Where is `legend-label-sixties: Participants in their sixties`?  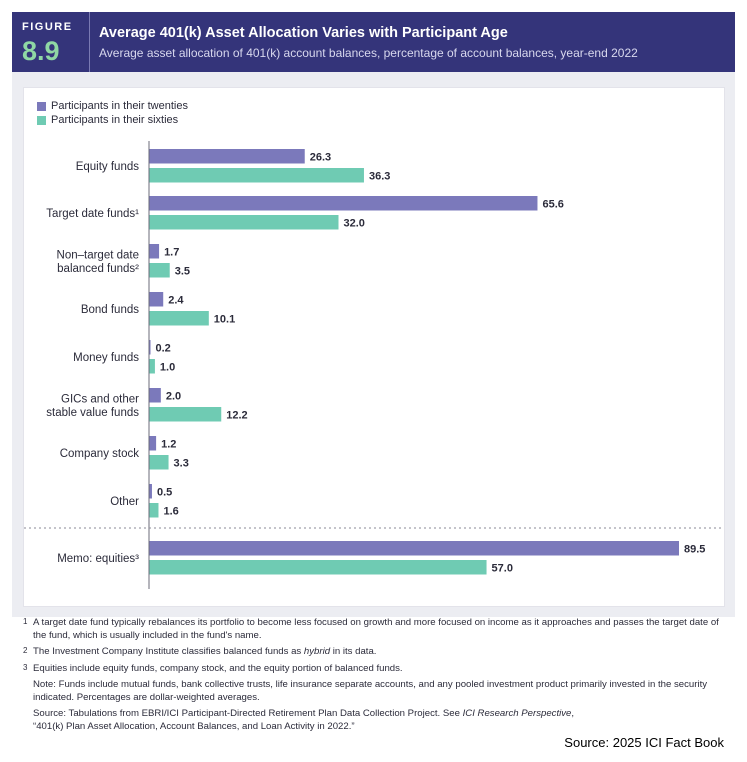
legend-label-sixties: Participants in their sixties is located at coordinates (115, 120).